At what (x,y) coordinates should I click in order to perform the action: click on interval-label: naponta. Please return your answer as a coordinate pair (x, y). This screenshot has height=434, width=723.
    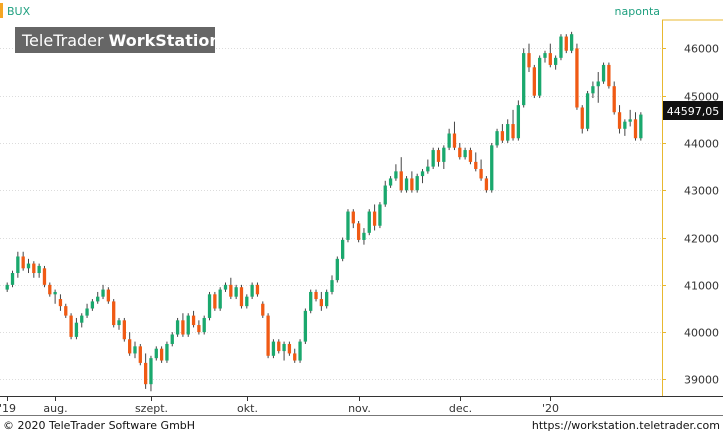
    Looking at the image, I should click on (637, 11).